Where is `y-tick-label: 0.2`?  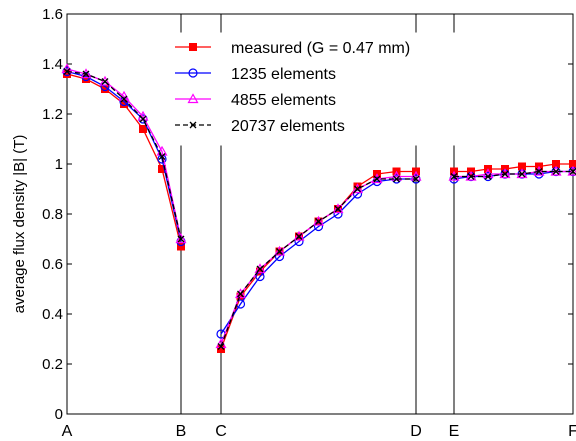
y-tick-label: 0.2 is located at coordinates (52, 364).